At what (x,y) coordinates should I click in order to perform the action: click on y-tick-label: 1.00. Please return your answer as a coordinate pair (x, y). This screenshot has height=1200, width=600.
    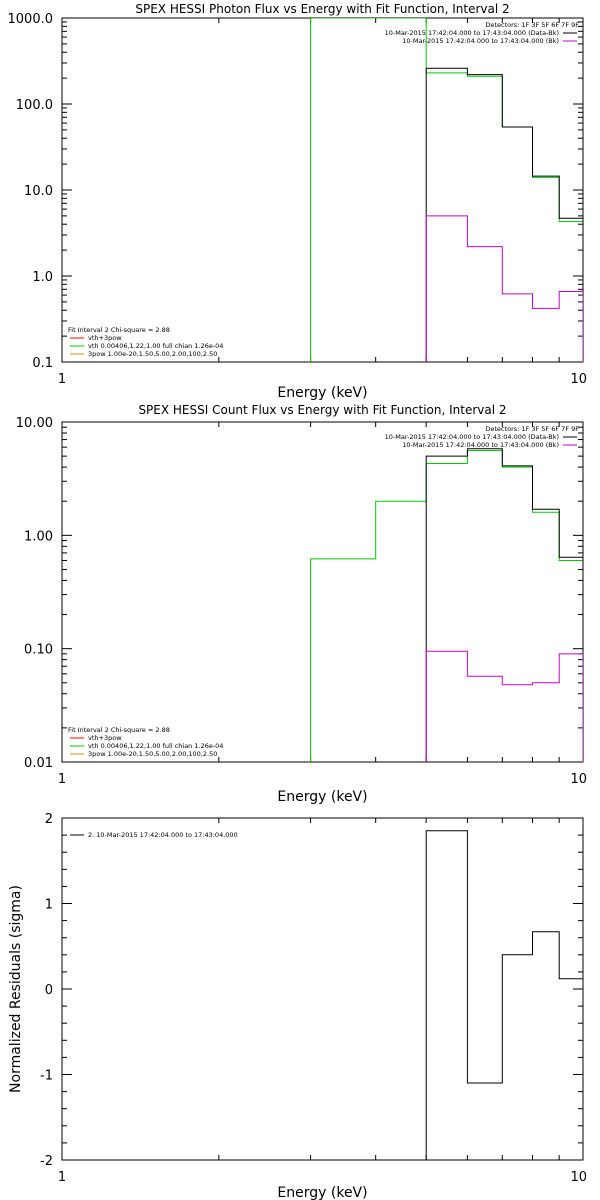
    Looking at the image, I should click on (38, 536).